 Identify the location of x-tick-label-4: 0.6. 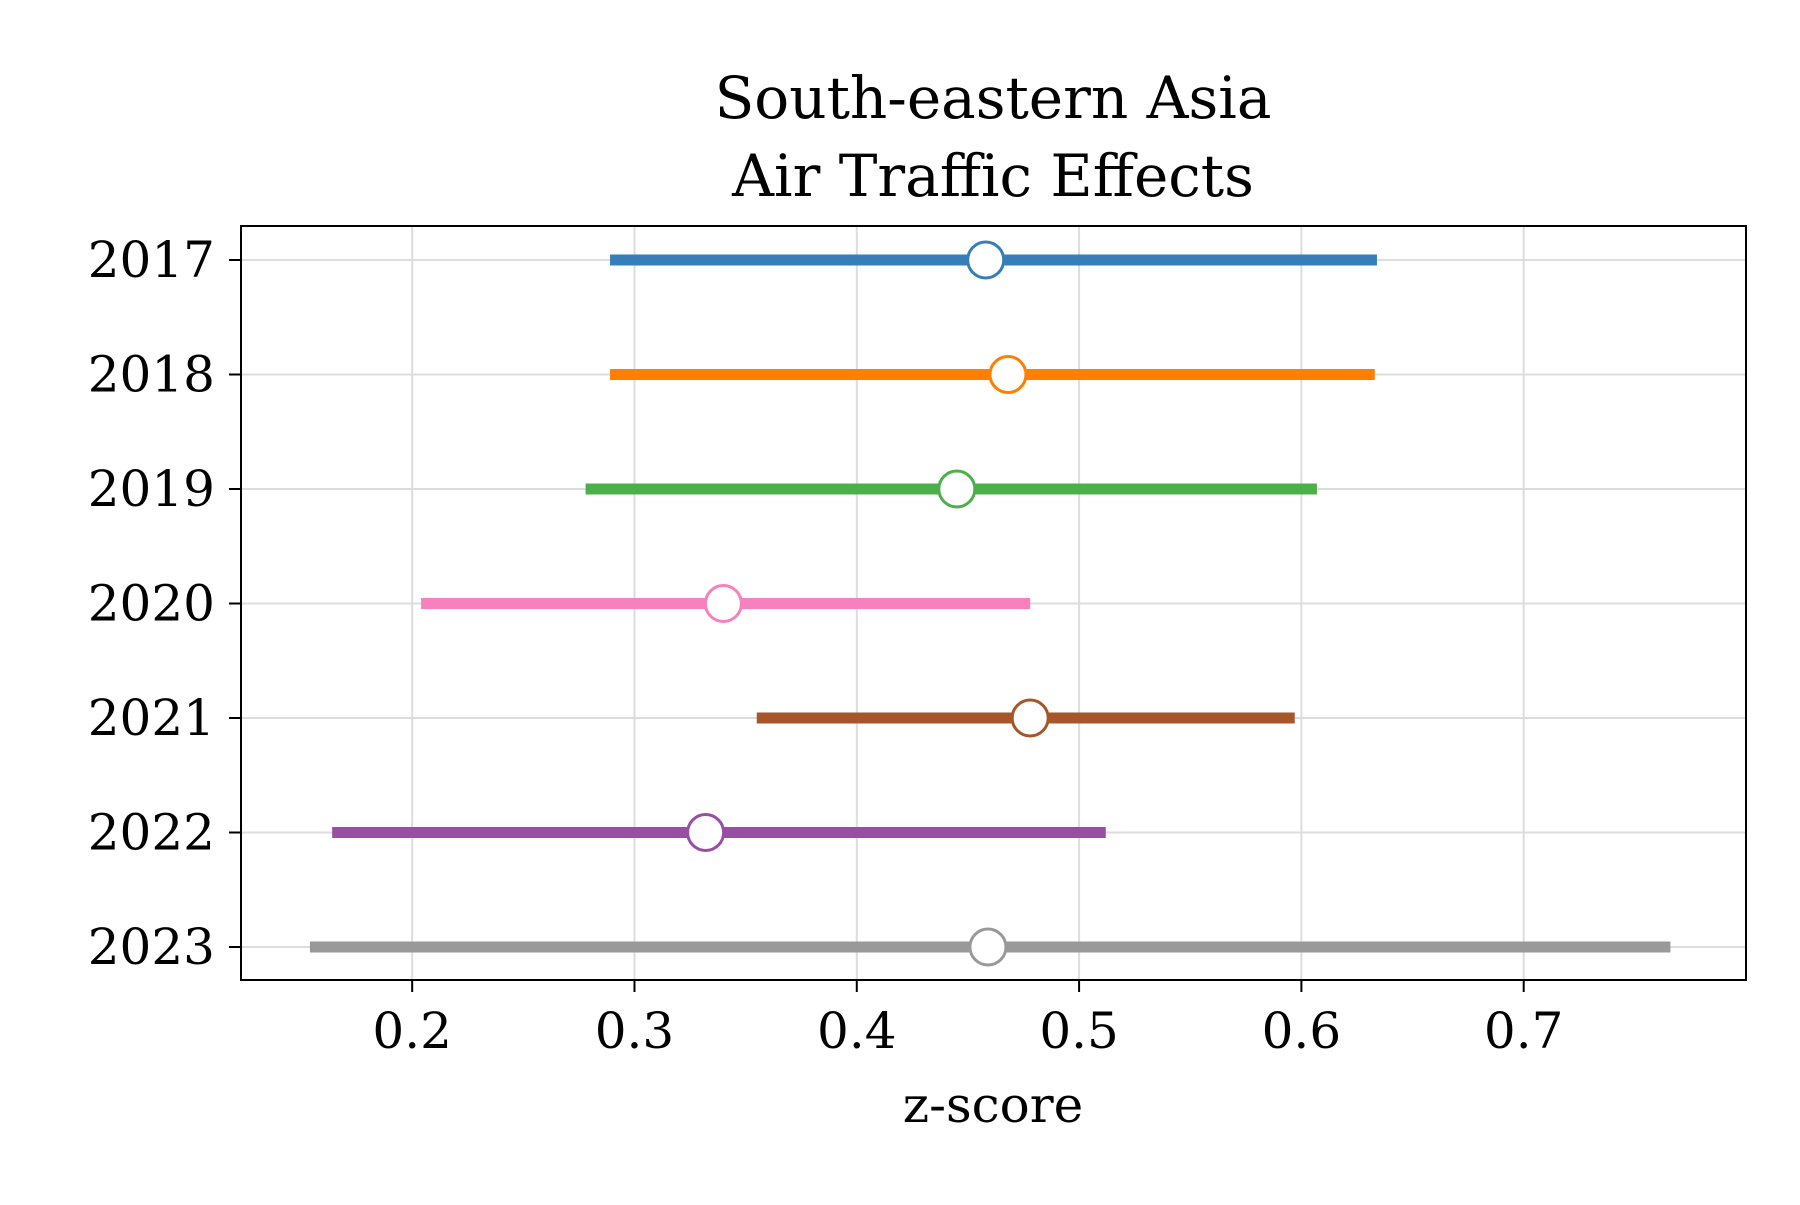
(1302, 1031).